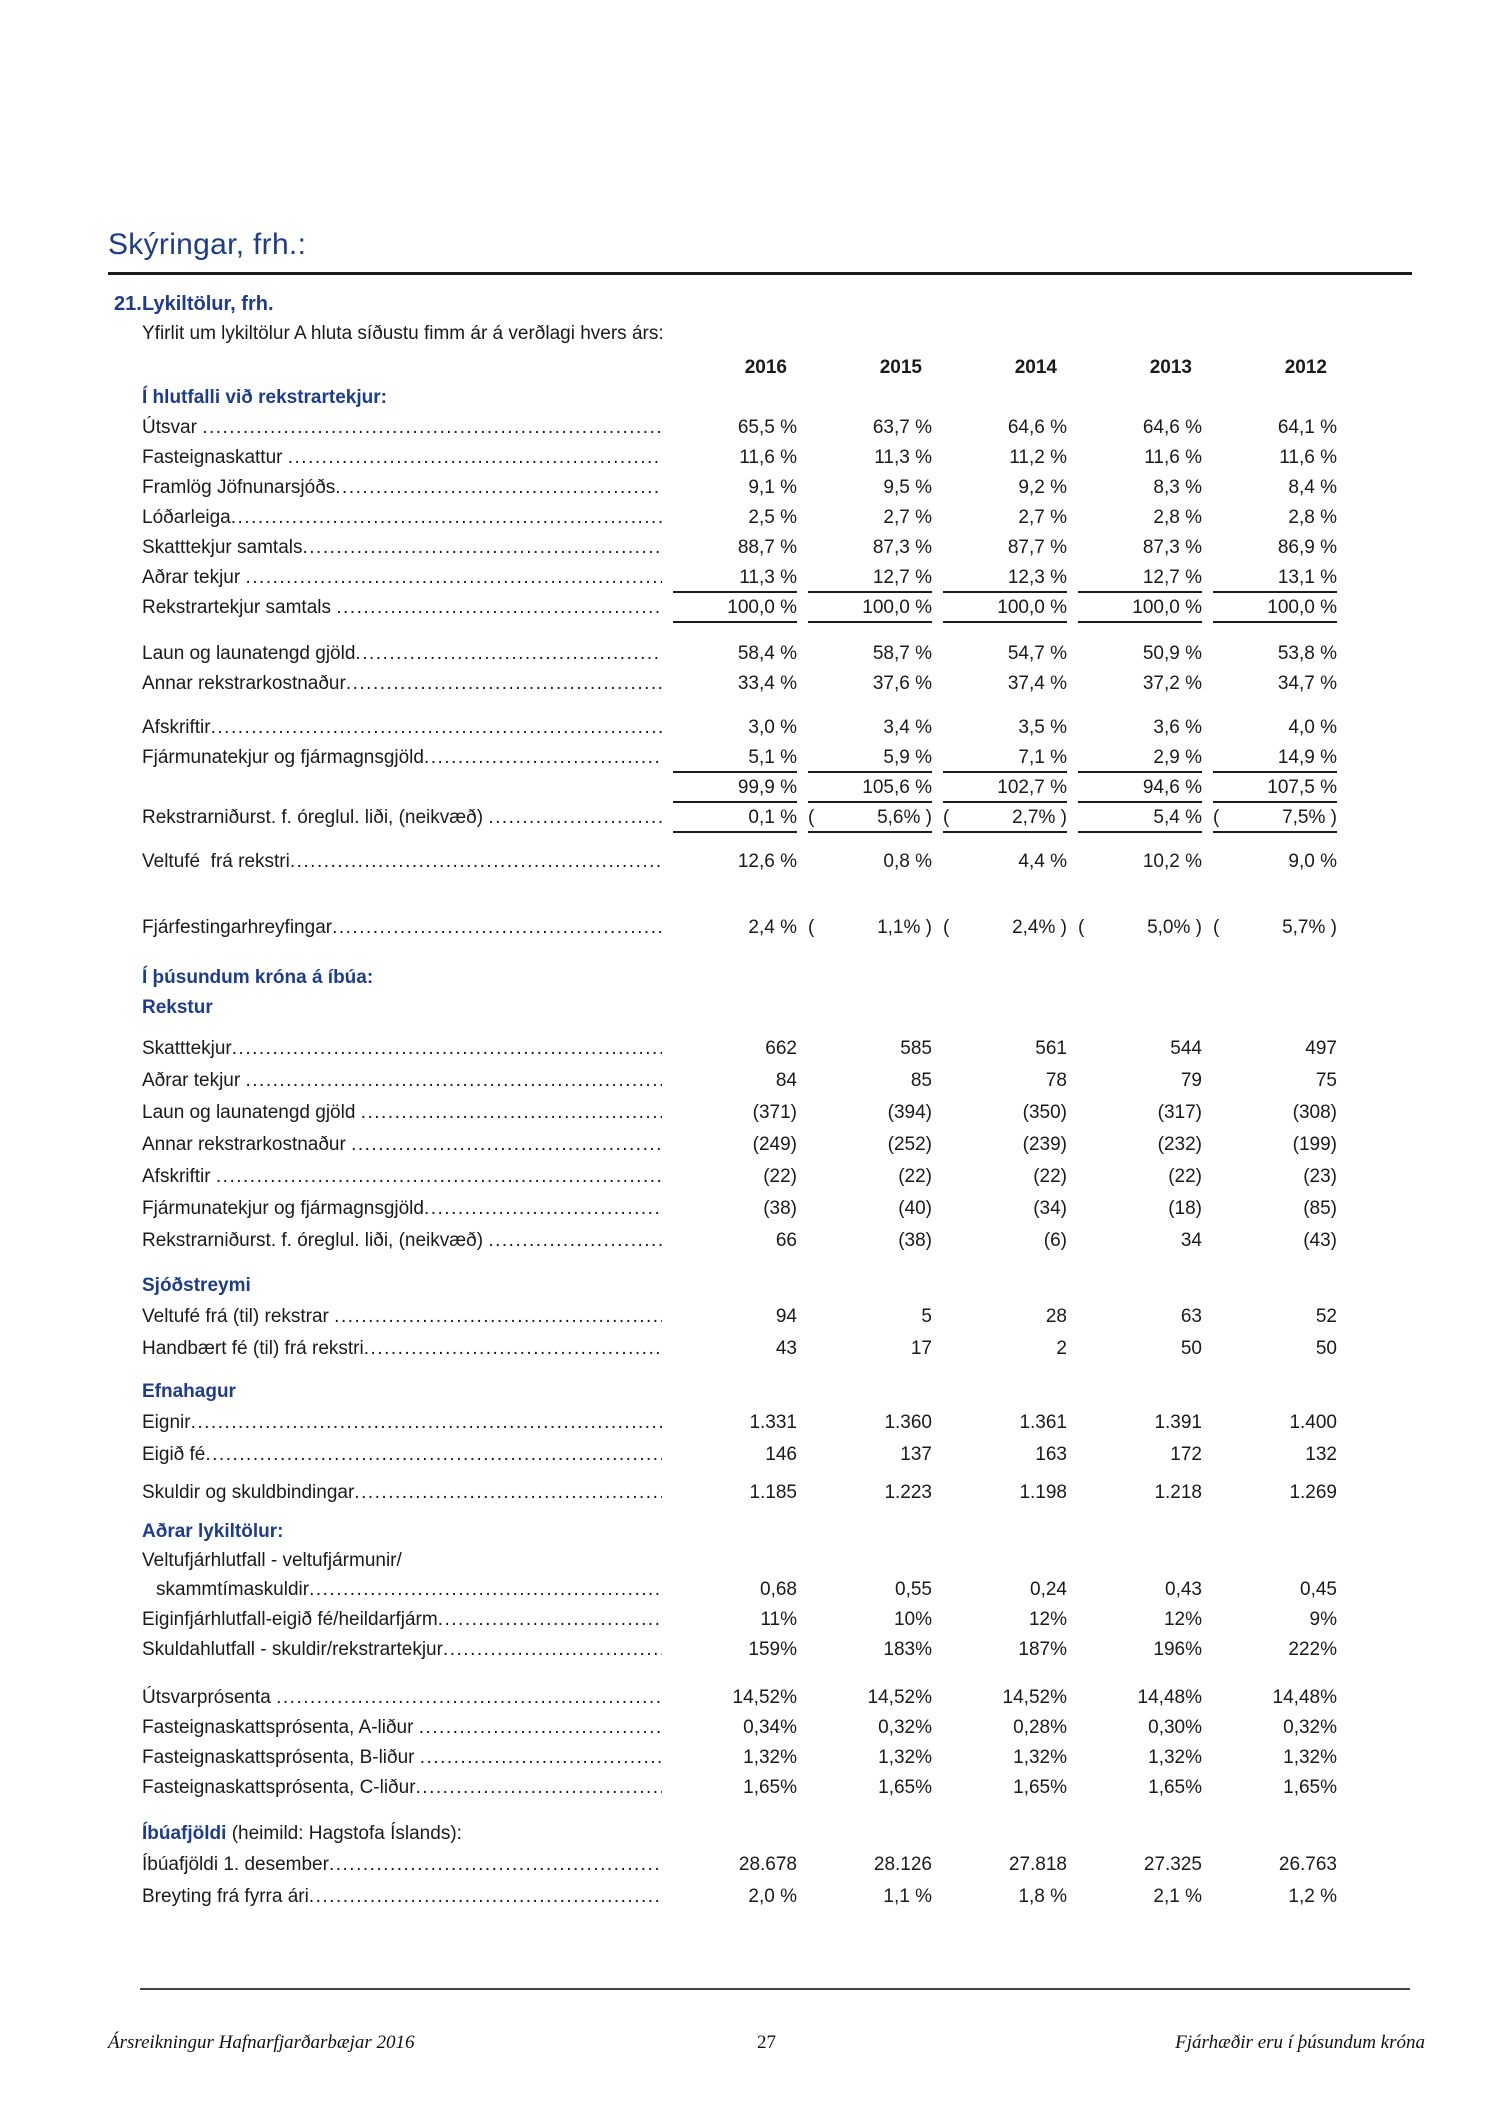  I want to click on value-cell: 4,4 %, so click(999, 862).